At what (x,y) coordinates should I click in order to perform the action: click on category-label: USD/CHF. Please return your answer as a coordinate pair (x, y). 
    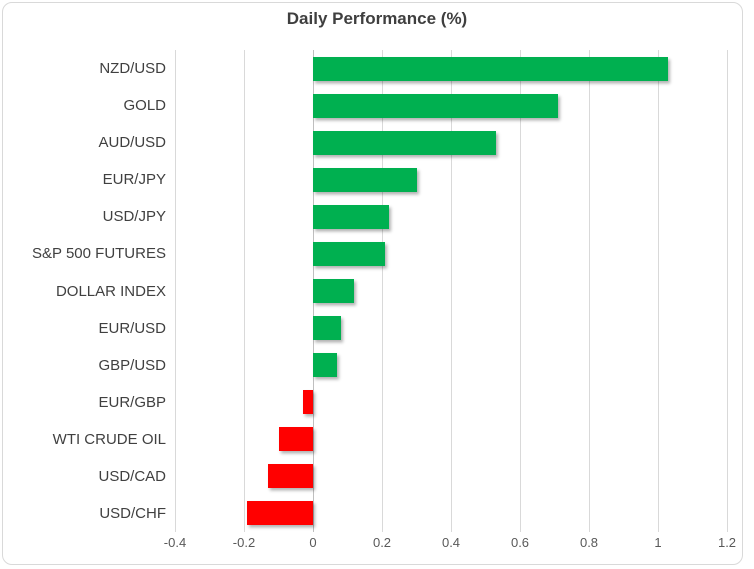
    Looking at the image, I should click on (132, 513).